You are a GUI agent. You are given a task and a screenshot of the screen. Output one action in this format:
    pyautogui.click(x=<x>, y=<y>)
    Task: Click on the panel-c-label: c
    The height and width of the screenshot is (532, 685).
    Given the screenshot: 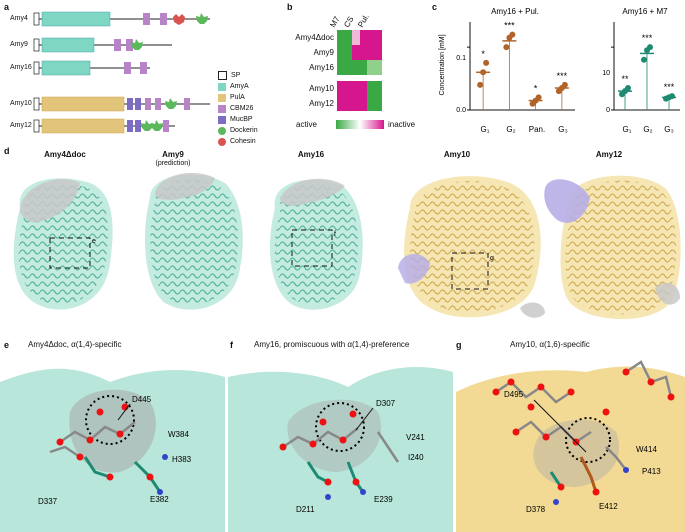 What is the action you would take?
    pyautogui.click(x=435, y=7)
    